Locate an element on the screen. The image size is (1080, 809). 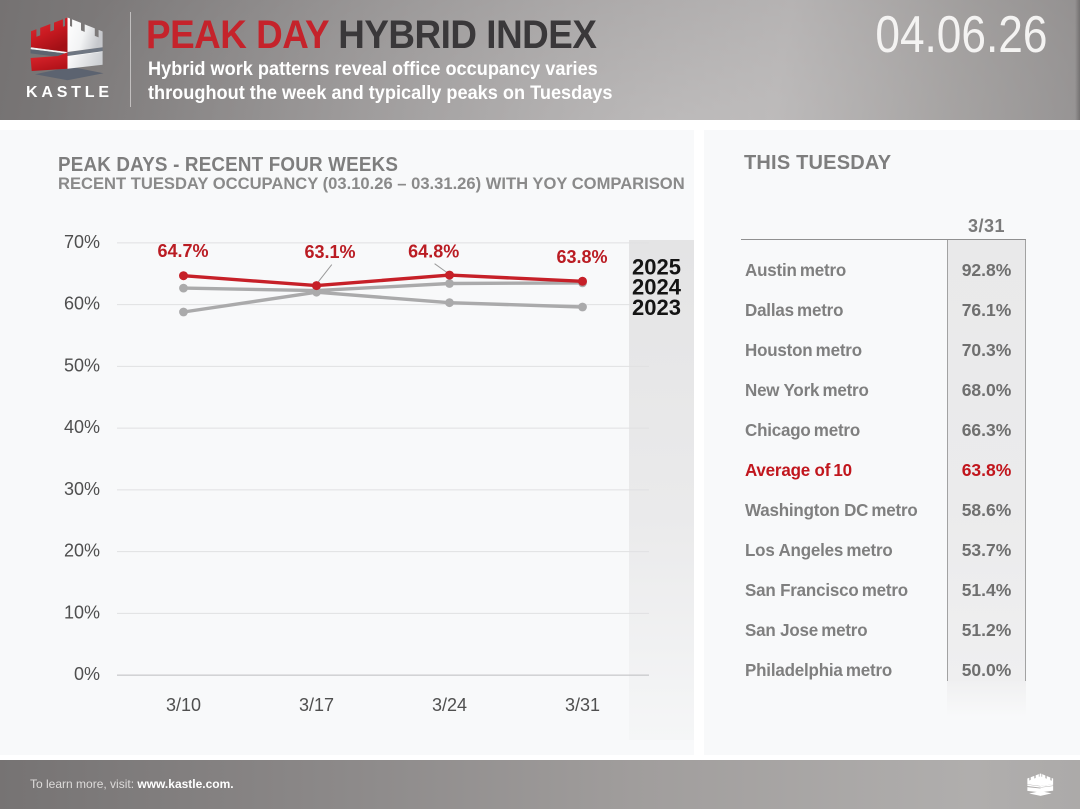
svg-text: 3/24 is located at coordinates (449, 705).